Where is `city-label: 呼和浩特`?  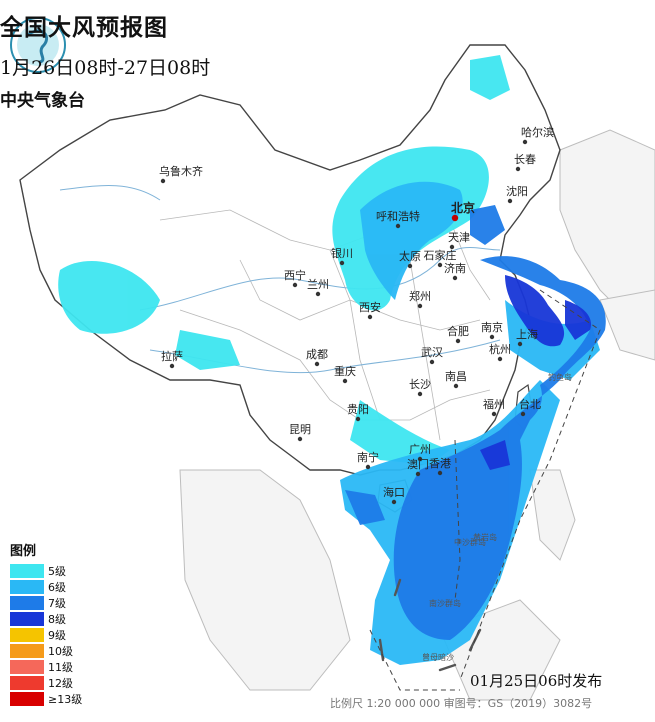 city-label: 呼和浩特 is located at coordinates (398, 216).